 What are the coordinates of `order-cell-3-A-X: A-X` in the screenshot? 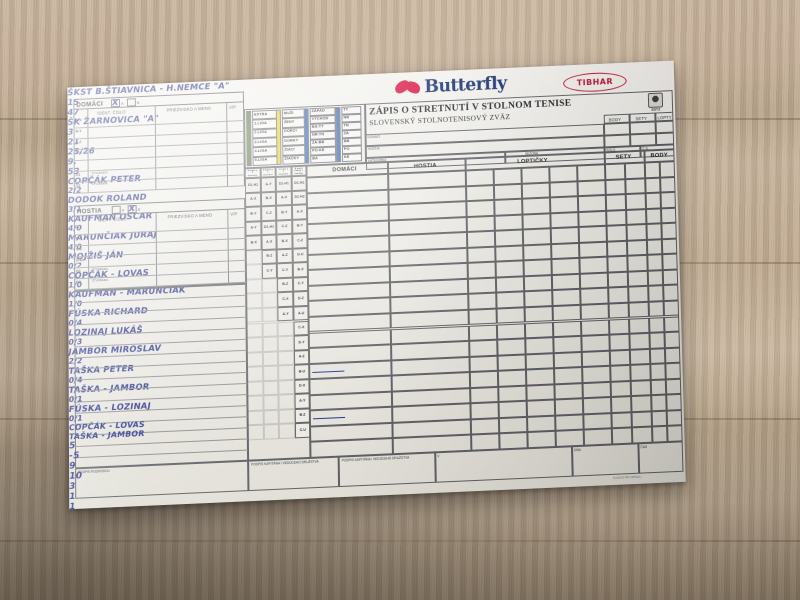 It's located at (283, 198).